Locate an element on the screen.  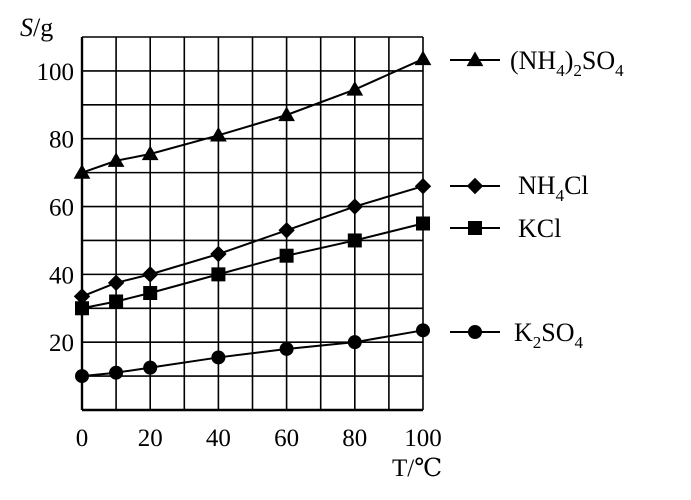
legend-item-nh4cl: NH4Cl is located at coordinates (519, 188).